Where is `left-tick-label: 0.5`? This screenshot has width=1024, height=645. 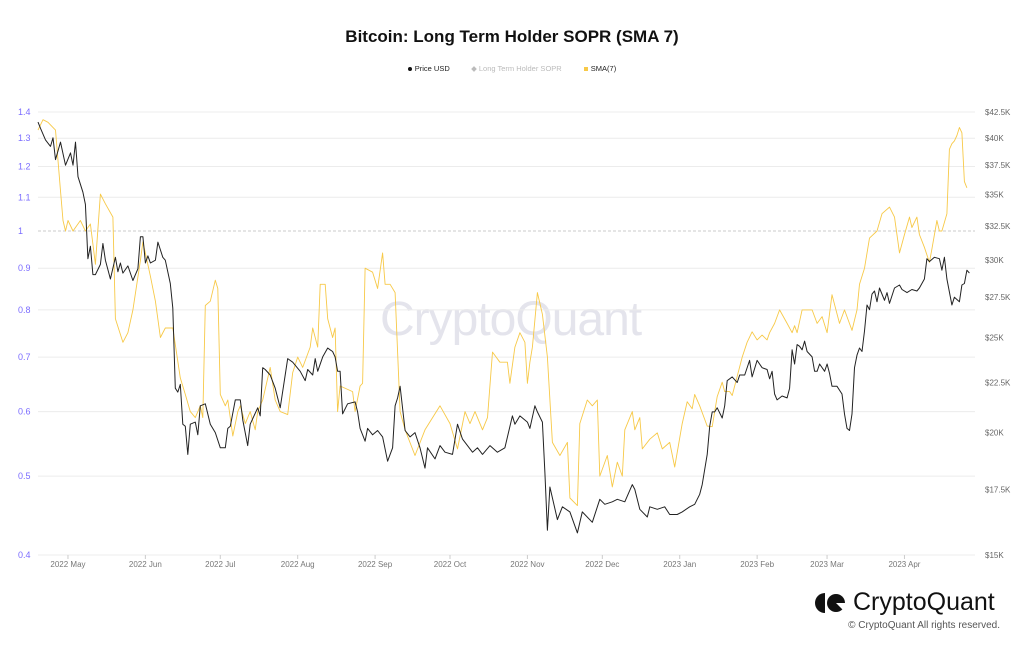 left-tick-label: 0.5 is located at coordinates (24, 476).